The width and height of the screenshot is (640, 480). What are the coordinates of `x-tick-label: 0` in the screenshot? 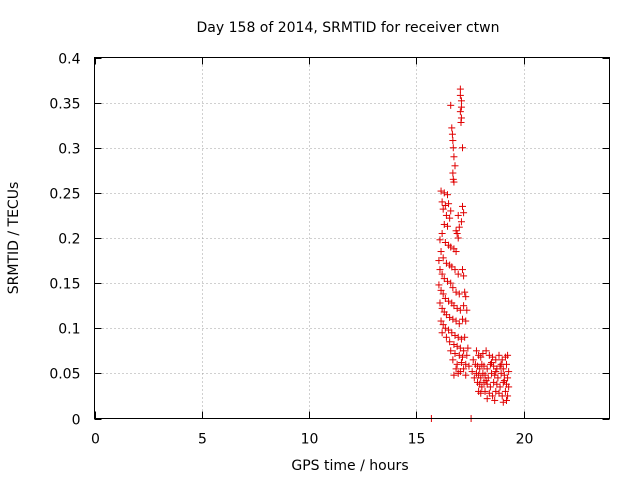 It's located at (95, 440).